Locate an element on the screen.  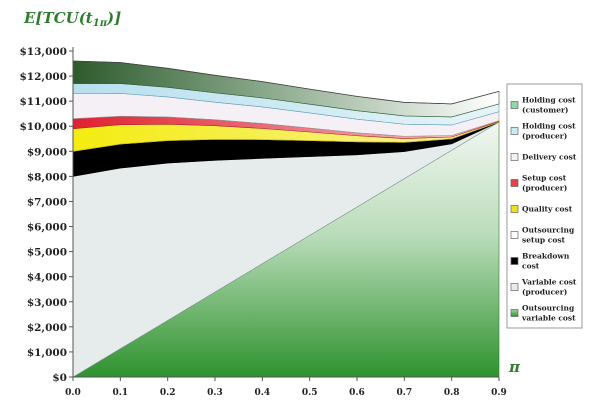
x-tick-label: 0.8 is located at coordinates (452, 393).